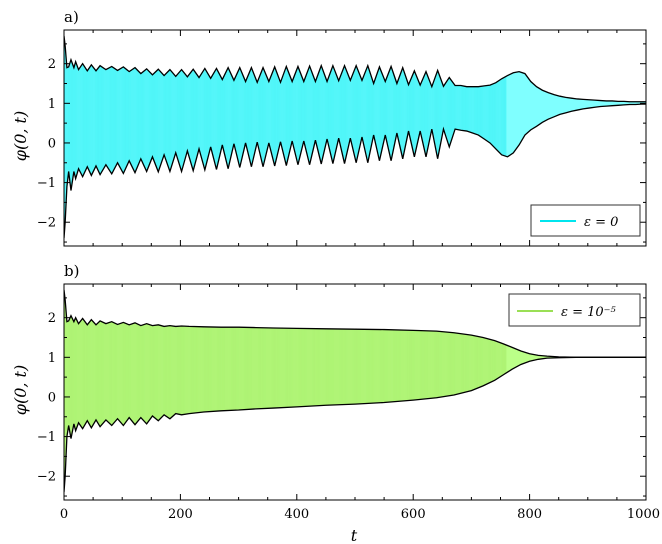 This screenshot has height=544, width=662. What do you see at coordinates (46, 223) in the screenshot?
I see `panel-a-y-tick-label: −2` at bounding box center [46, 223].